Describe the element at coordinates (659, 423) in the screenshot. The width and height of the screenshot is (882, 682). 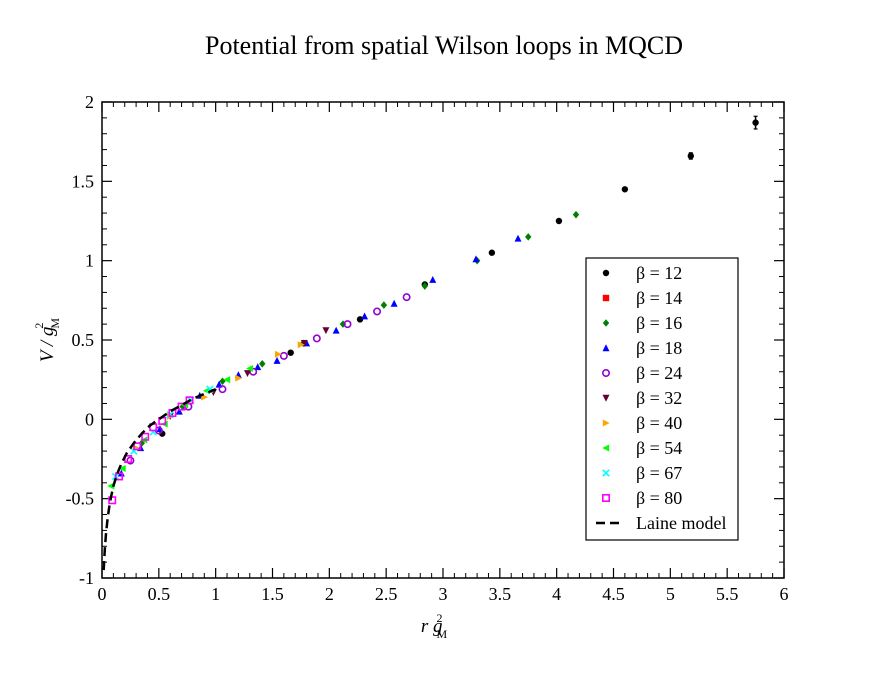
I see `legend-label: β = 40` at that location.